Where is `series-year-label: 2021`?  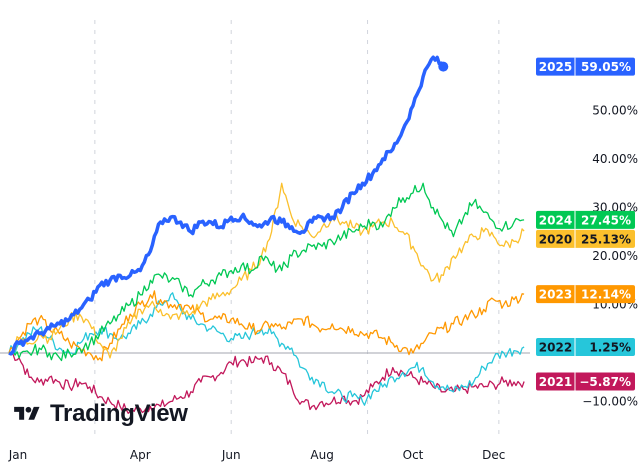 series-year-label: 2021 is located at coordinates (555, 382).